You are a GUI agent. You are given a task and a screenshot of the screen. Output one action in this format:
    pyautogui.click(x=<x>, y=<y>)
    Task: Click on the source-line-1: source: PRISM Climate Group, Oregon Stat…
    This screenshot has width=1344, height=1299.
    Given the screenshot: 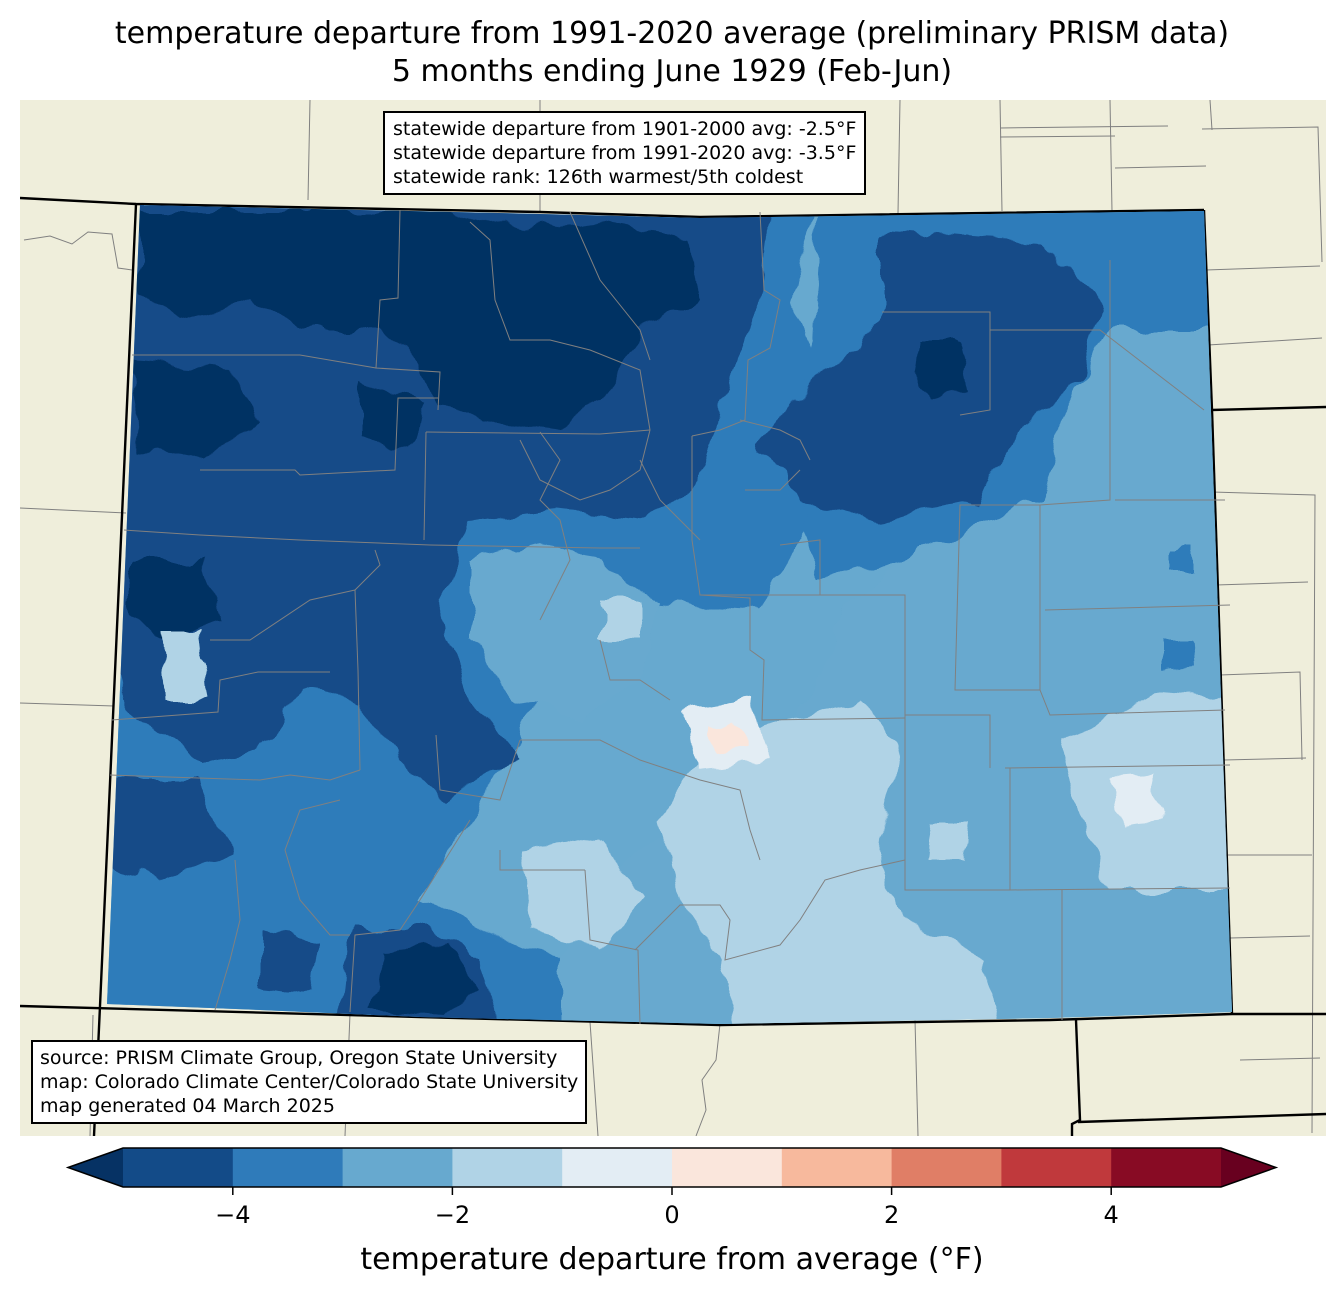 What is the action you would take?
    pyautogui.click(x=299, y=1058)
    